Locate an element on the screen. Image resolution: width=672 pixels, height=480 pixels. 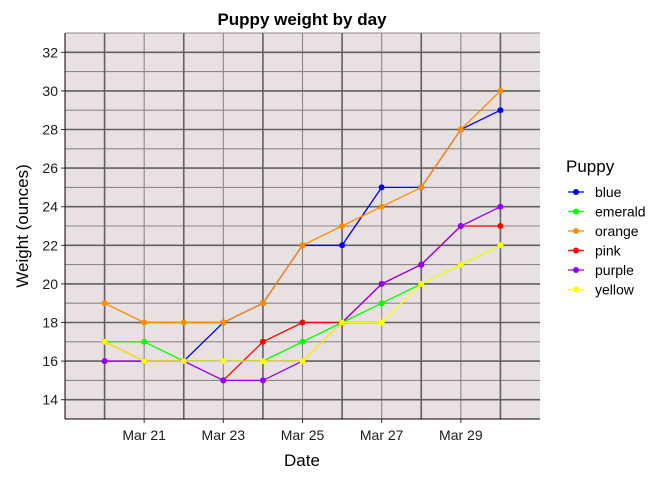
legend-item-emerald: emerald is located at coordinates (607, 212).